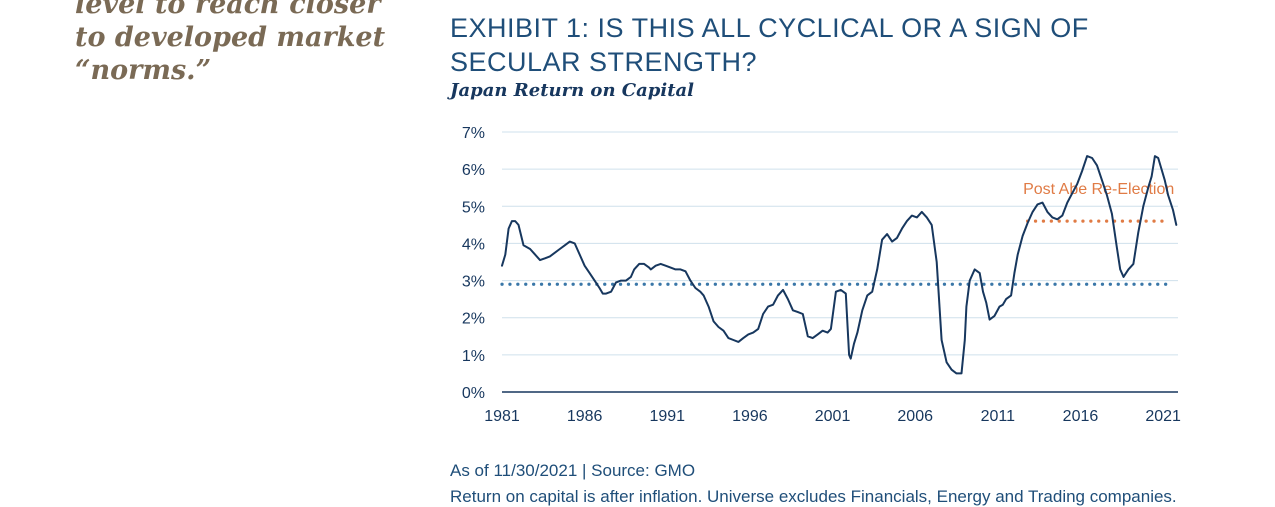  I want to click on x-tick-label: 2016, so click(1081, 416).